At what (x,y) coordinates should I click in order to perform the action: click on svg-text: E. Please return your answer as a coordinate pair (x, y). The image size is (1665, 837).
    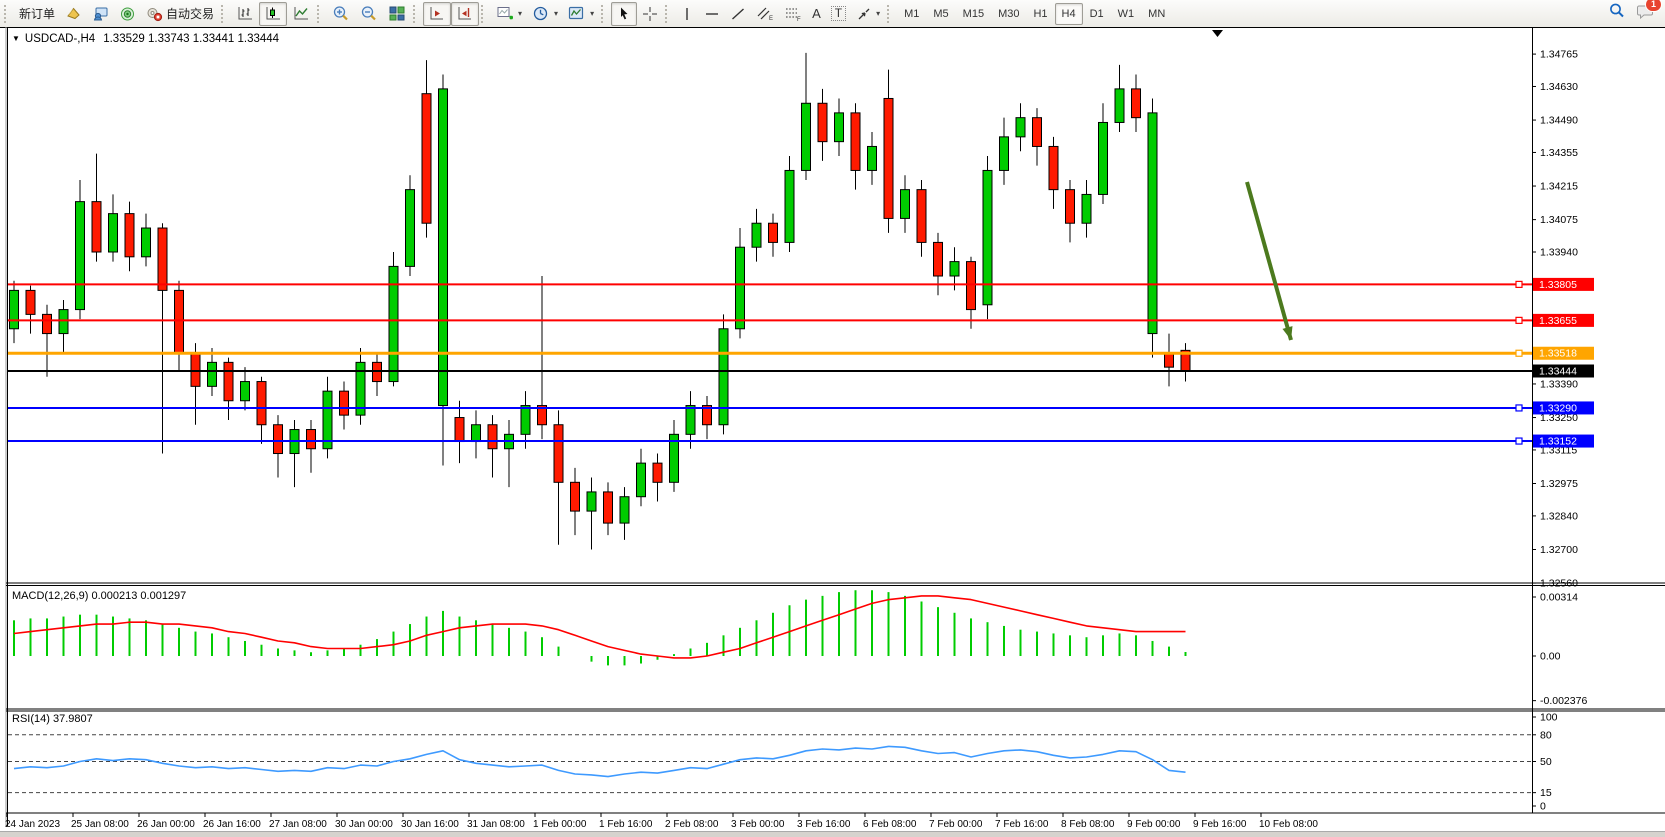
    Looking at the image, I should click on (771, 19).